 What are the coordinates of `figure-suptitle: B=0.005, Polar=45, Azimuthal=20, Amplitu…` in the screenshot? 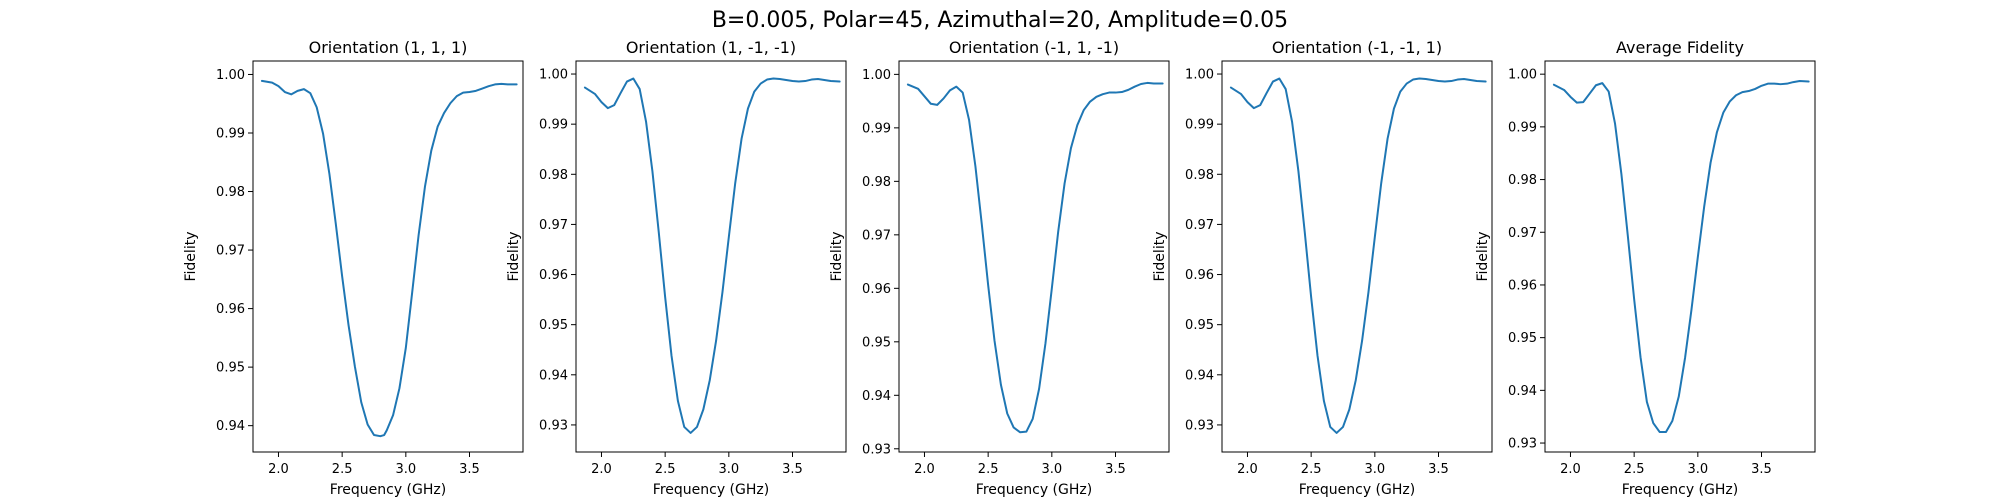 It's located at (1000, 20).